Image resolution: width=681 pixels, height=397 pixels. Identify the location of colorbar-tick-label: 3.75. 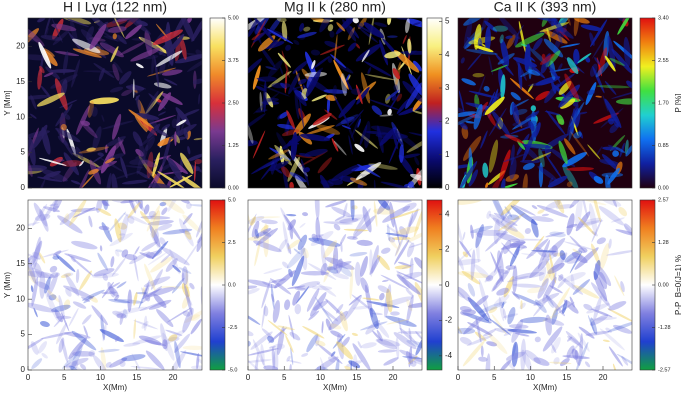
(233, 61).